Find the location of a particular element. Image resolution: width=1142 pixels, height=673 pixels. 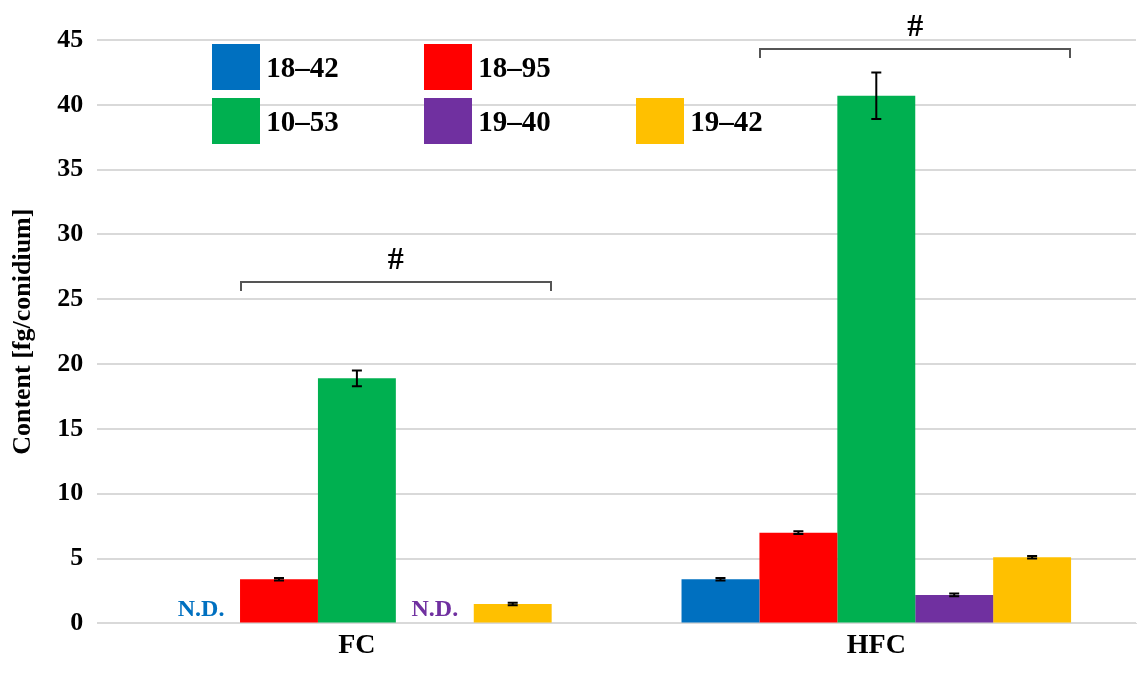

legend-label: 10–53 is located at coordinates (302, 121).